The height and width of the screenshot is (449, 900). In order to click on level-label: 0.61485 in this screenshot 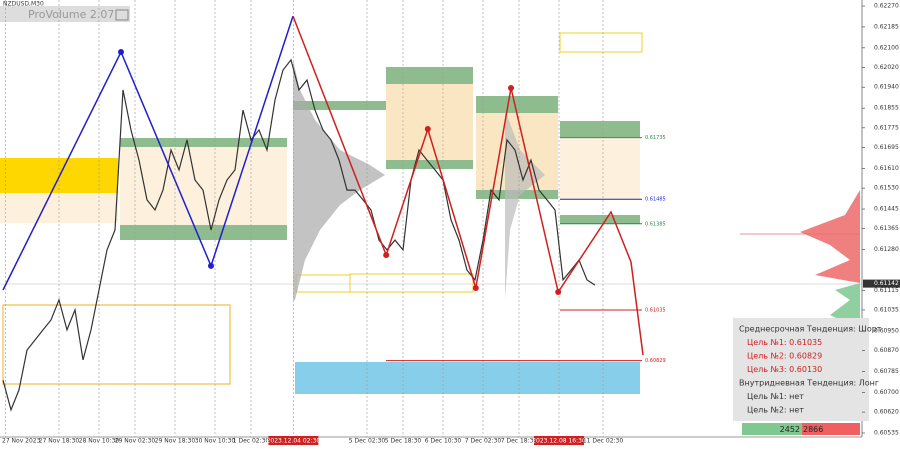, I will do `click(655, 200)`.